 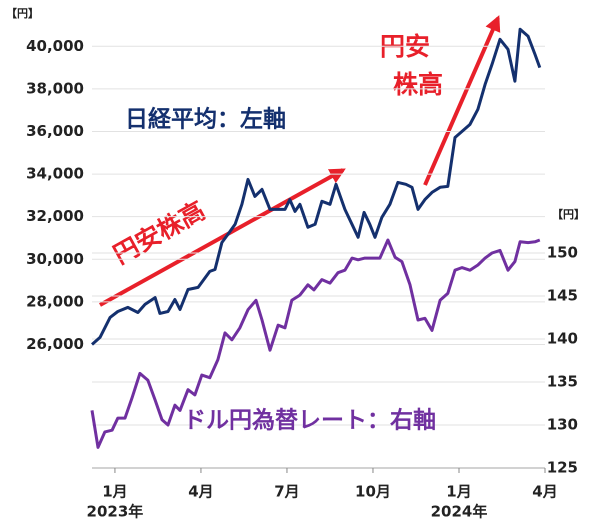 What do you see at coordinates (562, 468) in the screenshot?
I see `y2-tick-label: 125` at bounding box center [562, 468].